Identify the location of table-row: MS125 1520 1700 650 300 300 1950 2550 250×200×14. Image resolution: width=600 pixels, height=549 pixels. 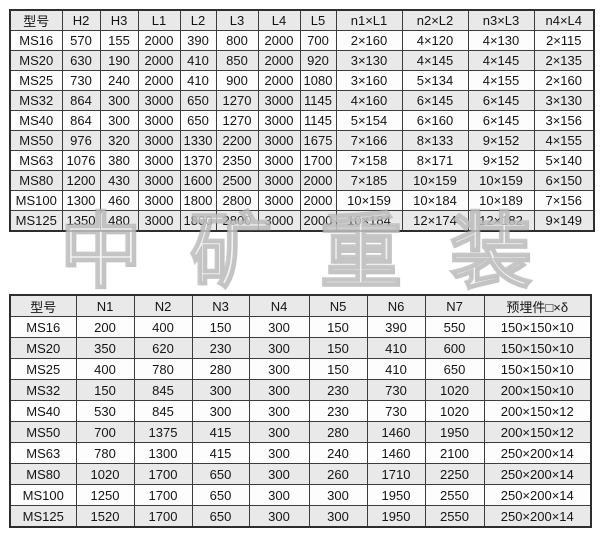
(300, 516).